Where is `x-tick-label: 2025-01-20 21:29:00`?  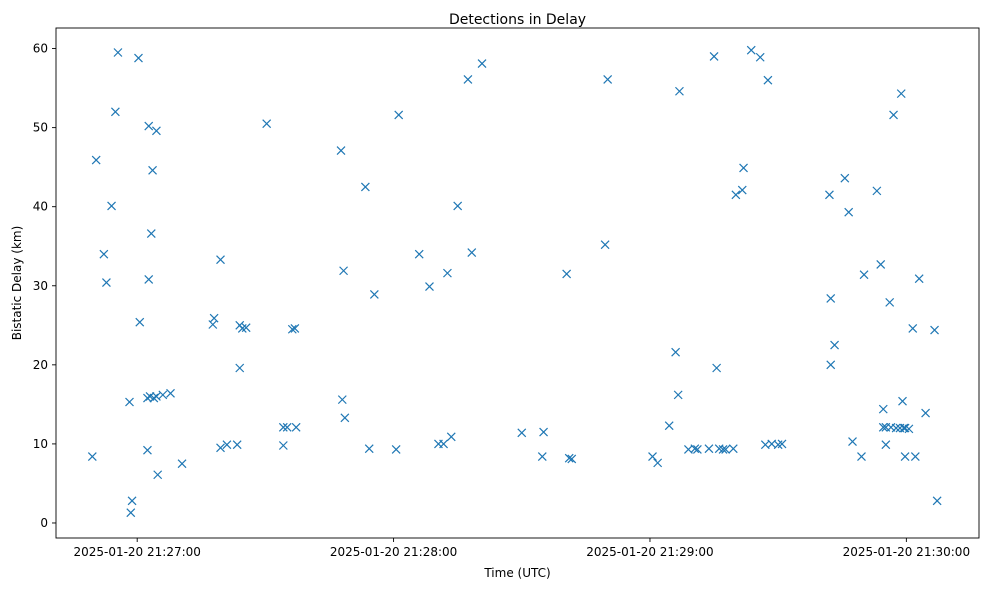 x-tick-label: 2025-01-20 21:29:00 is located at coordinates (649, 552).